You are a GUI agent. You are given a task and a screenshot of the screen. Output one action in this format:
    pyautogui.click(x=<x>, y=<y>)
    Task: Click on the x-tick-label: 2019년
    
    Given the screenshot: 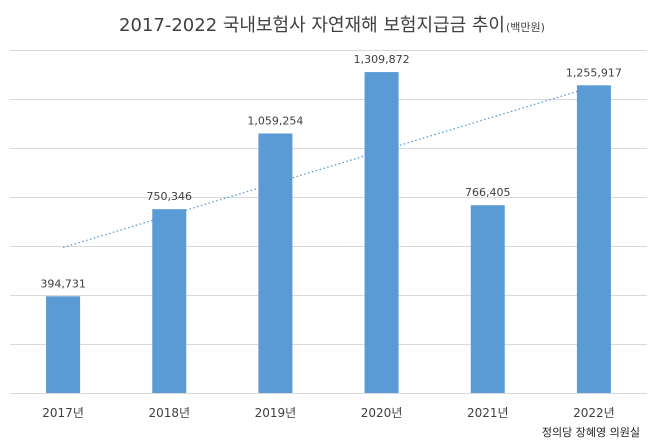 What is the action you would take?
    pyautogui.click(x=276, y=413)
    